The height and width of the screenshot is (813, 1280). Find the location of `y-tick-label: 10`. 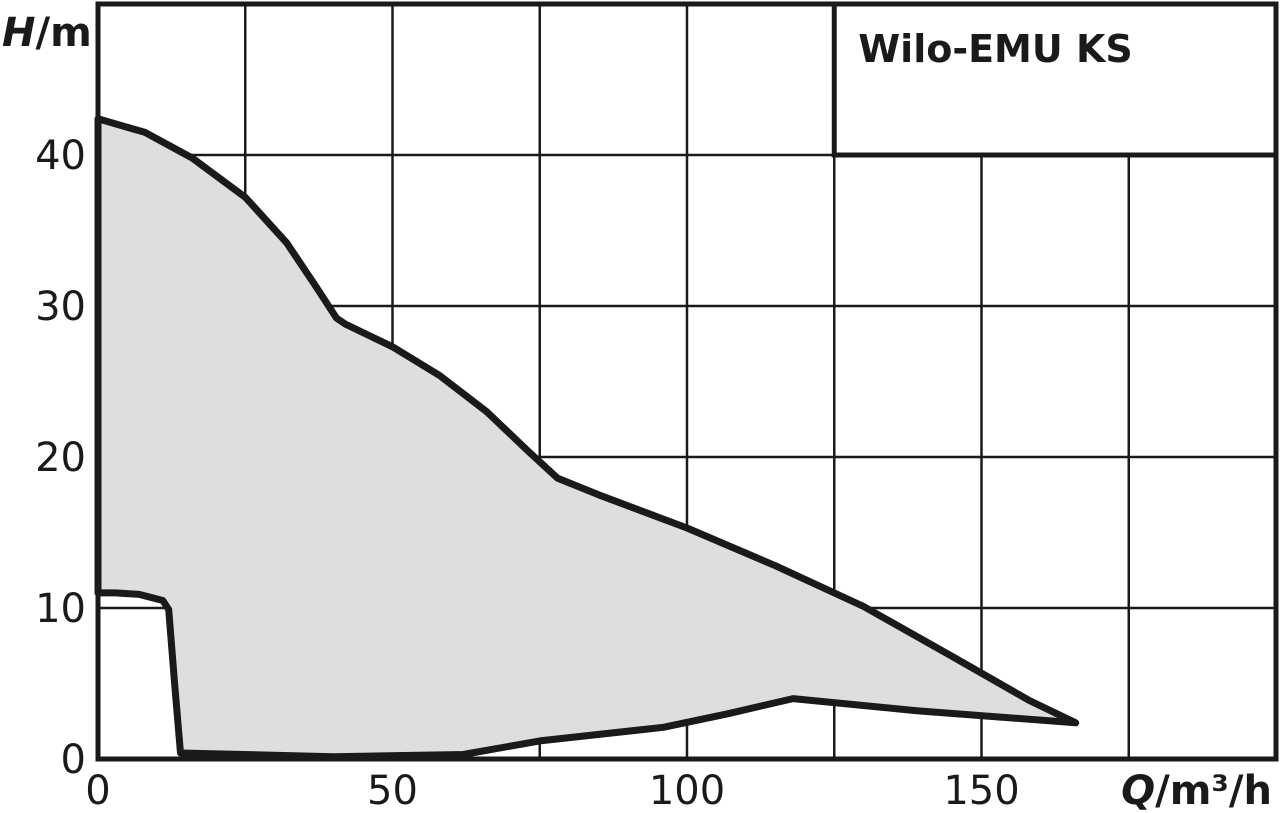

y-tick-label: 10 is located at coordinates (60, 609).